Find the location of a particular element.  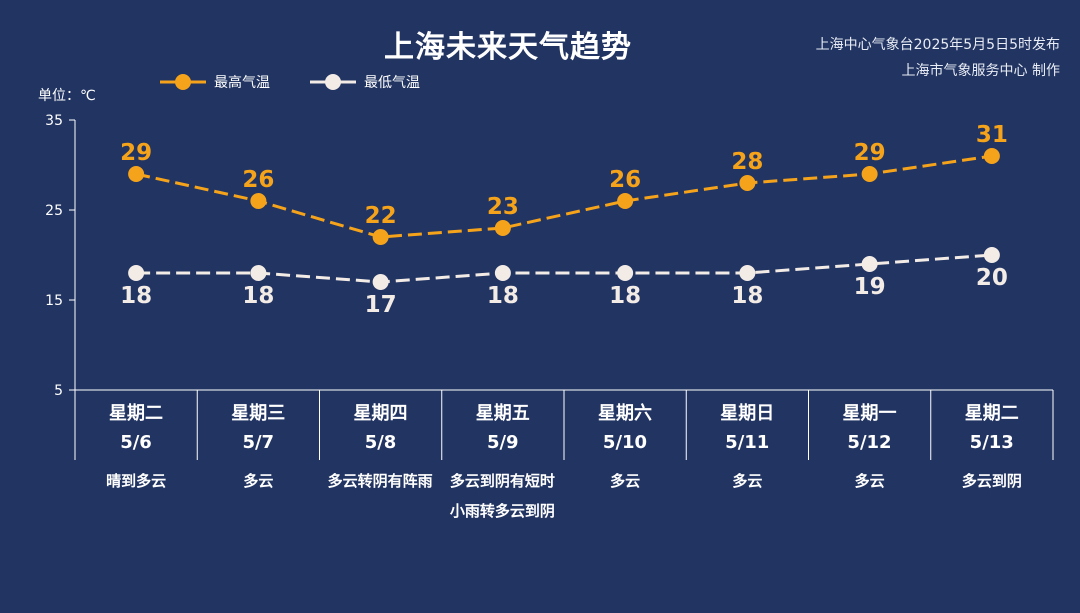

weekday-label: 星期六 is located at coordinates (625, 413).